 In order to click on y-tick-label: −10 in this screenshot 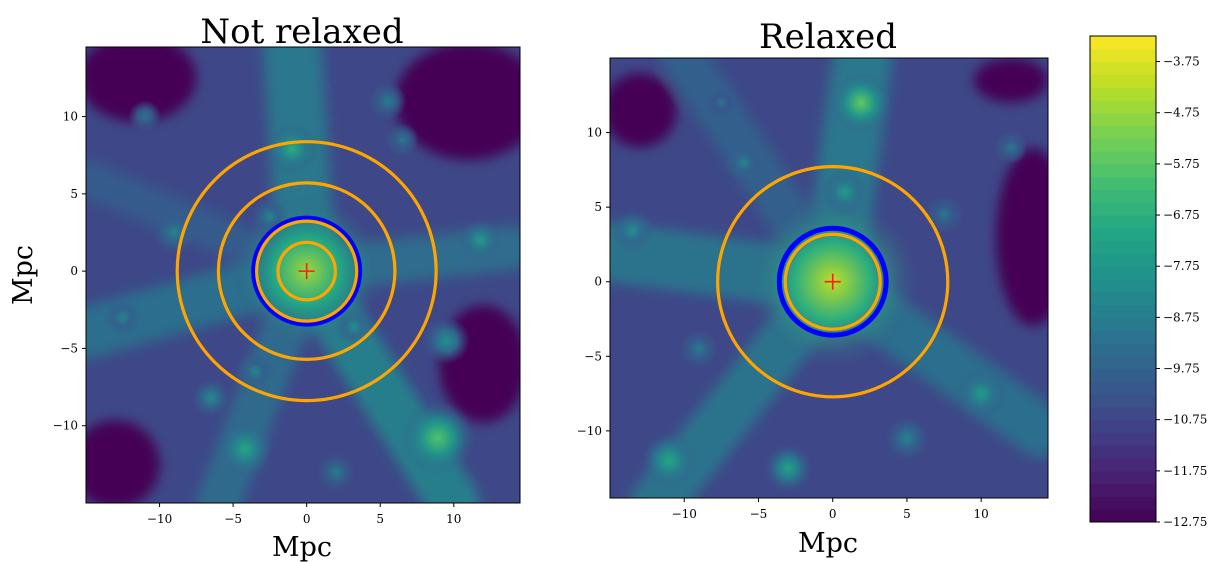, I will do `click(65, 426)`.